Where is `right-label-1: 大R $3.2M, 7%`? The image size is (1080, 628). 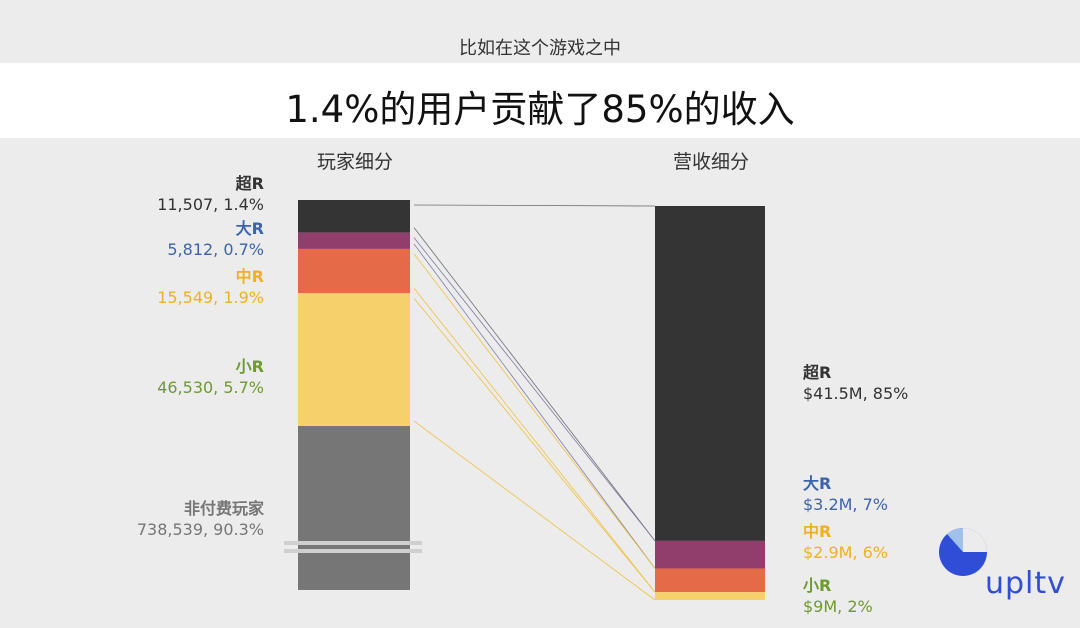 right-label-1: 大R $3.2M, 7% is located at coordinates (903, 494).